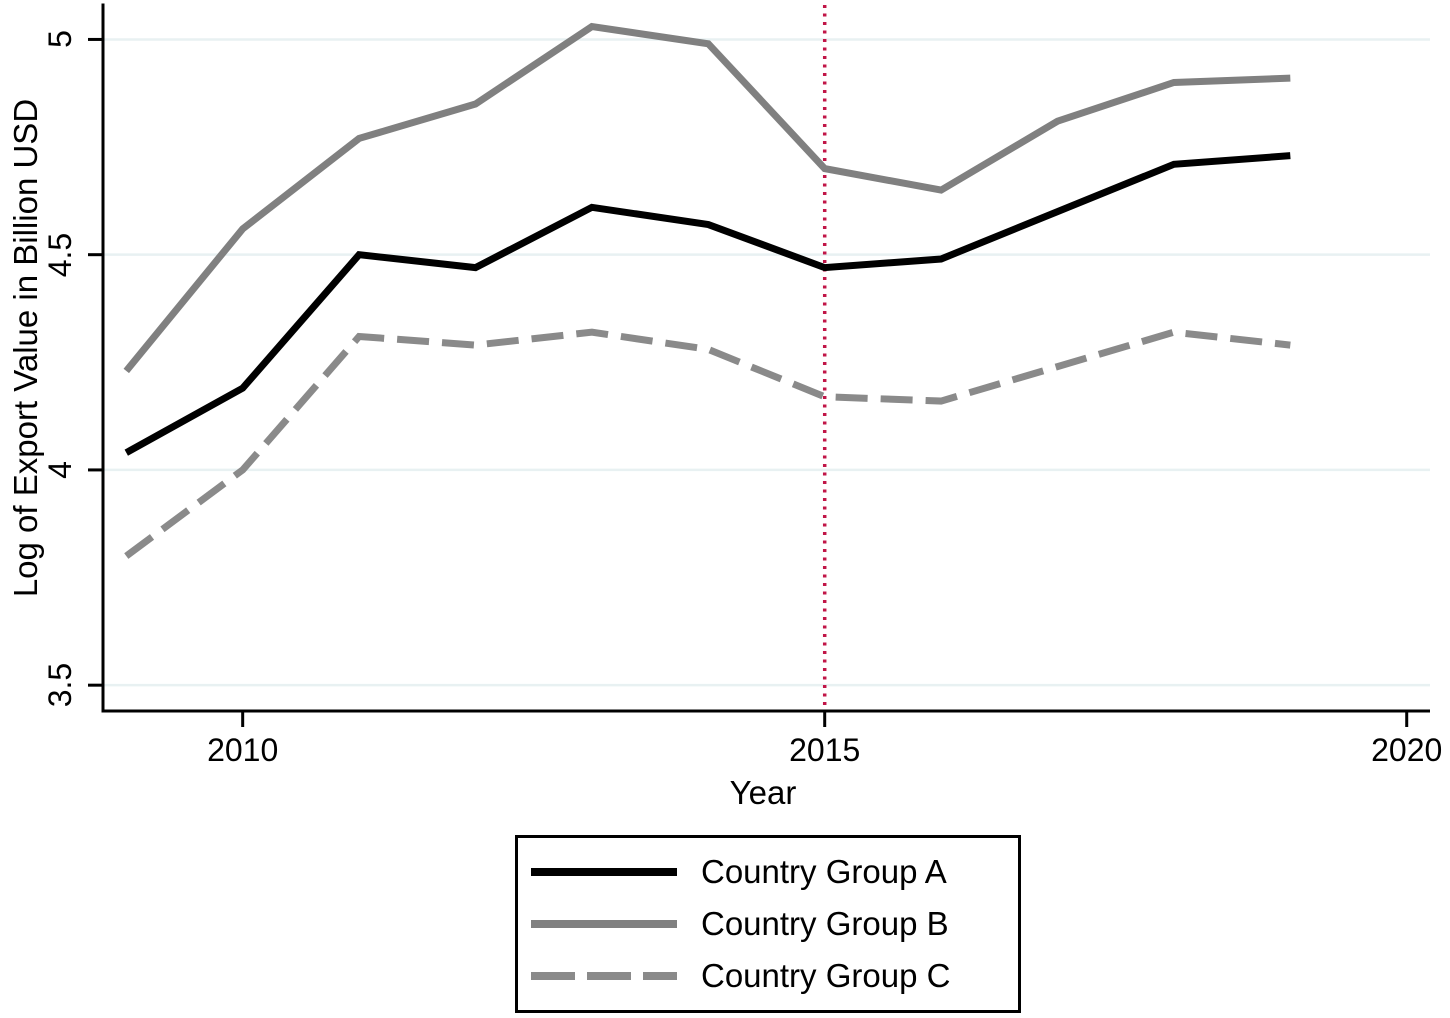 This screenshot has height=1018, width=1450. I want to click on y-tick-label: 4.5, so click(60, 254).